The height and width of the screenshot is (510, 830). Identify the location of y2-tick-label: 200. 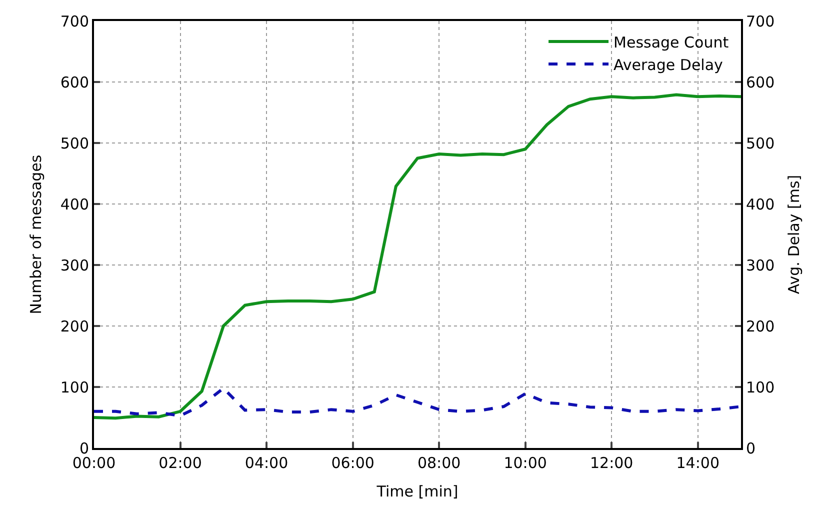
(760, 326).